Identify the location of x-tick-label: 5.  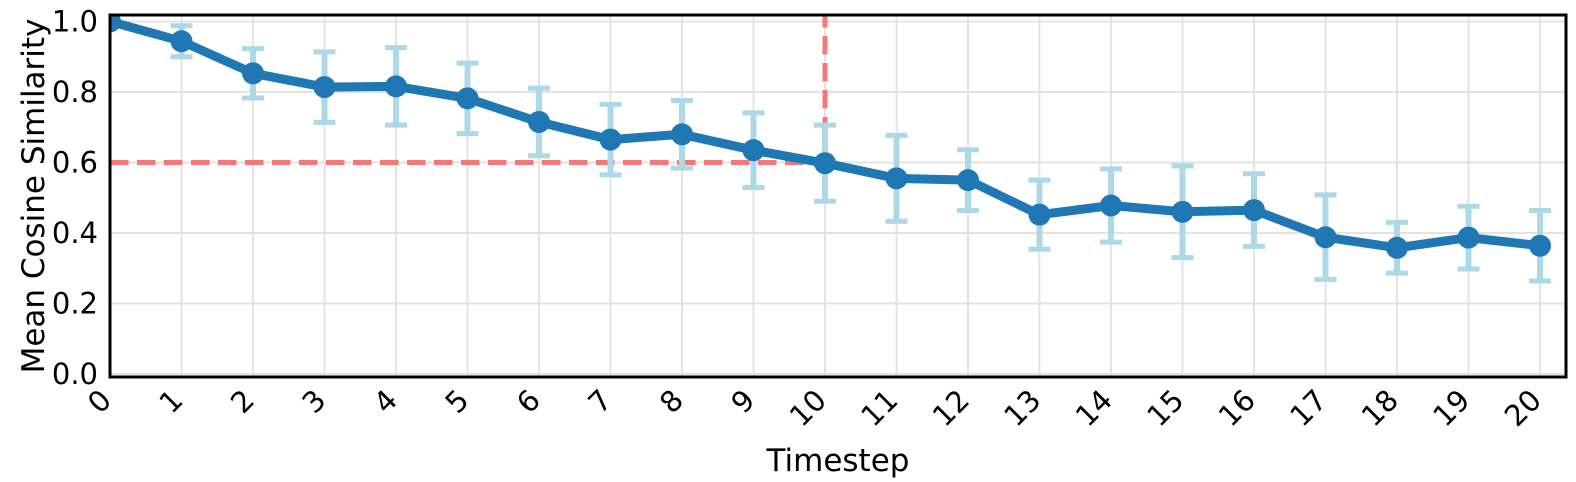
(456, 401).